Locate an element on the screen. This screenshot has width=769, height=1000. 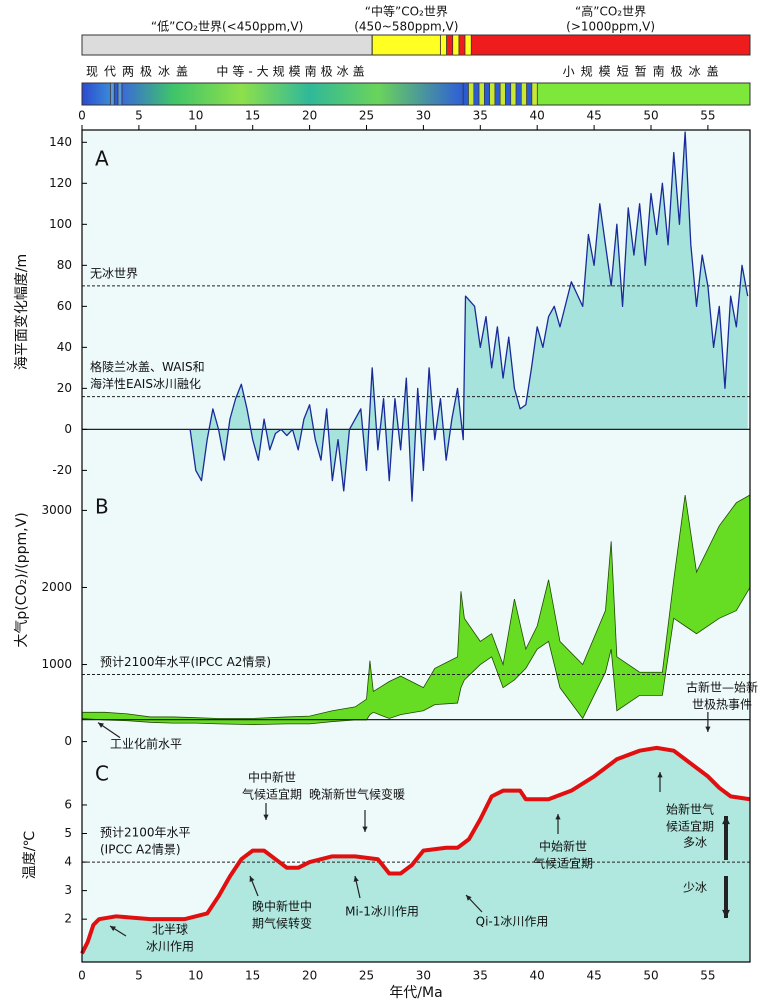
y-tick-label: 20 is located at coordinates (64, 388).